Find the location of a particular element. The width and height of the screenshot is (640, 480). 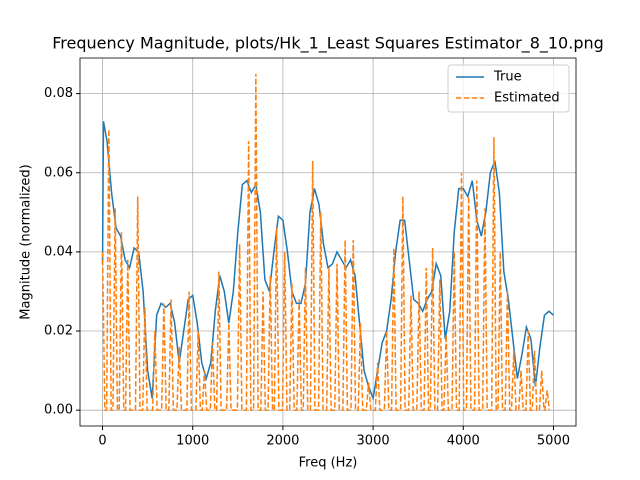

y-tick-label: 0.08 is located at coordinates (58, 93).